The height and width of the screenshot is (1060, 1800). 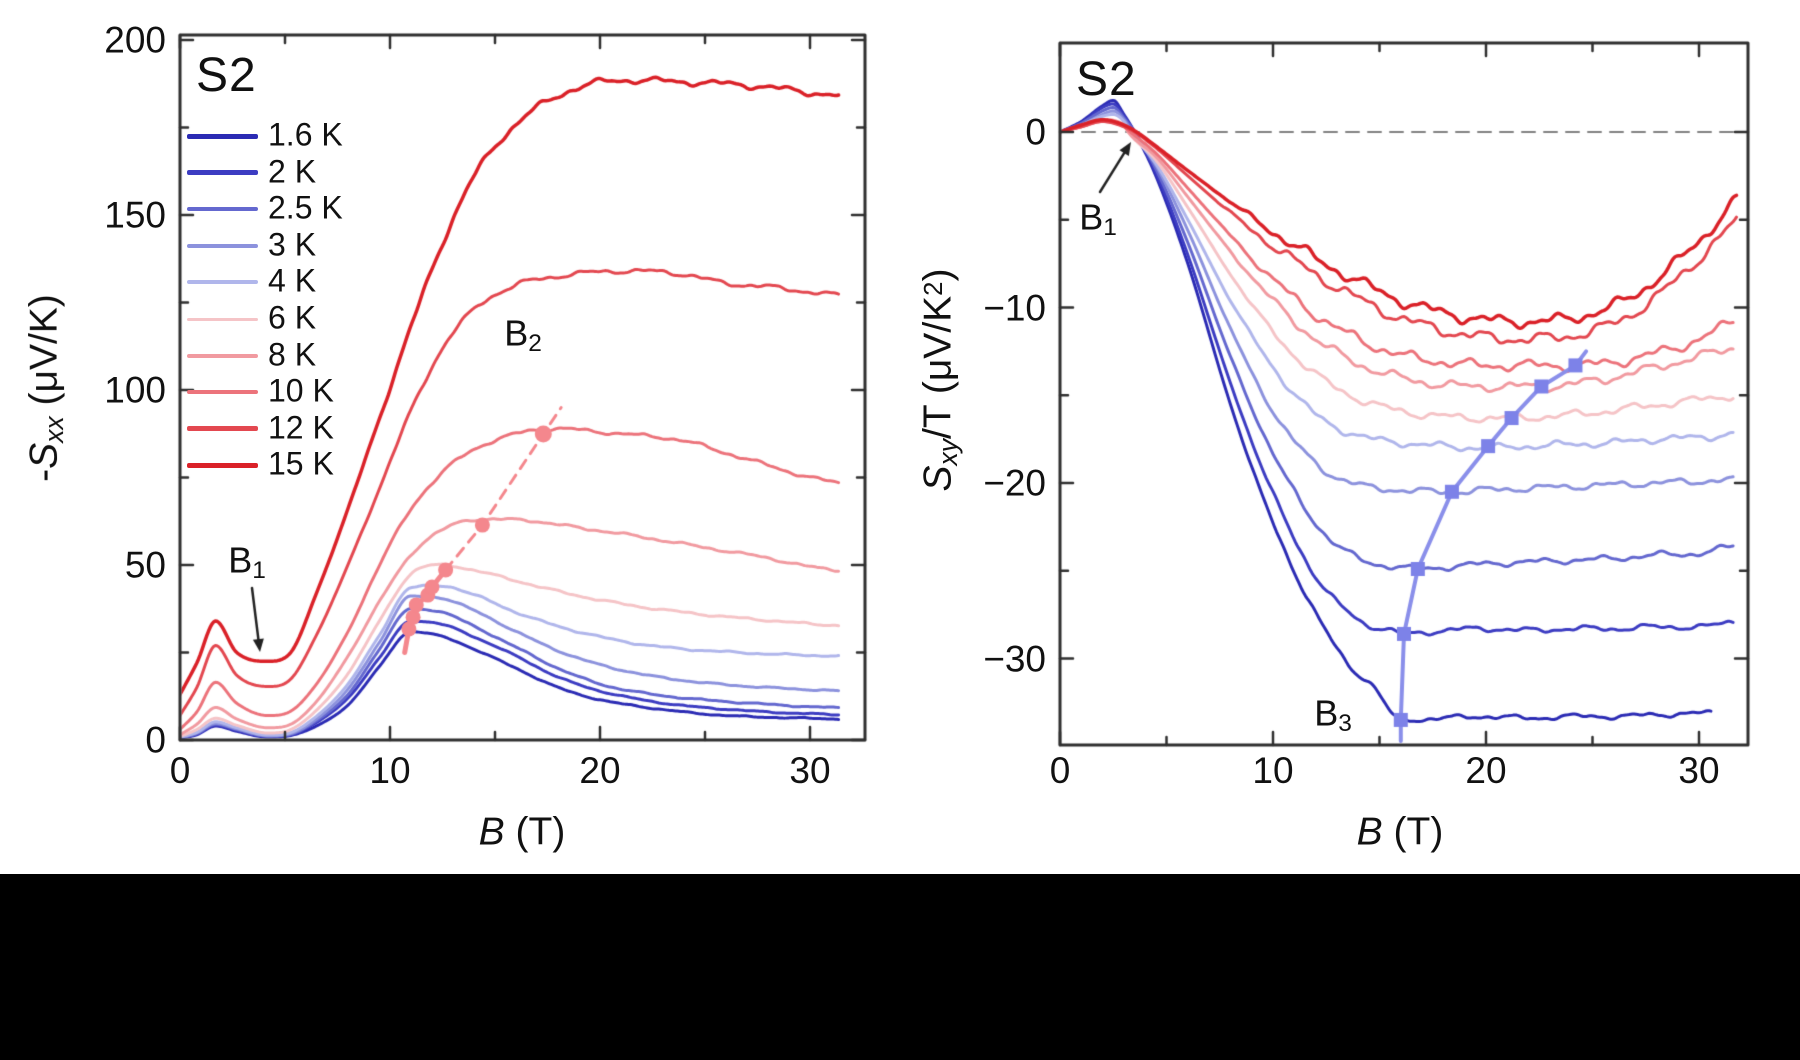 What do you see at coordinates (301, 390) in the screenshot?
I see `legend-label-10K: 10 K` at bounding box center [301, 390].